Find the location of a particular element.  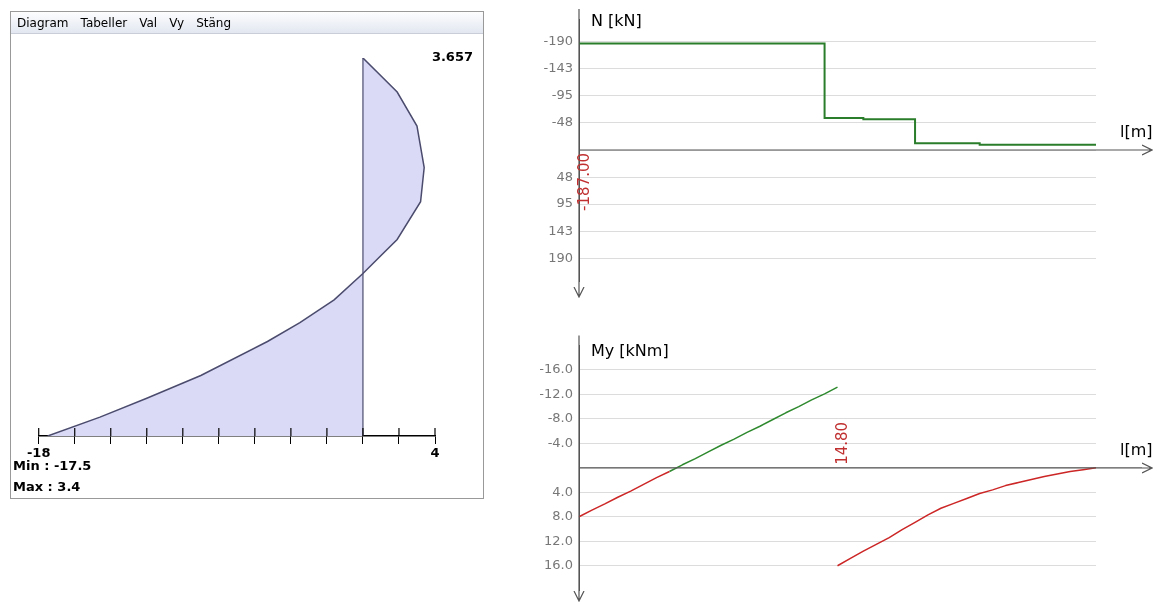

y-tick-label: -12.0 is located at coordinates (556, 393).